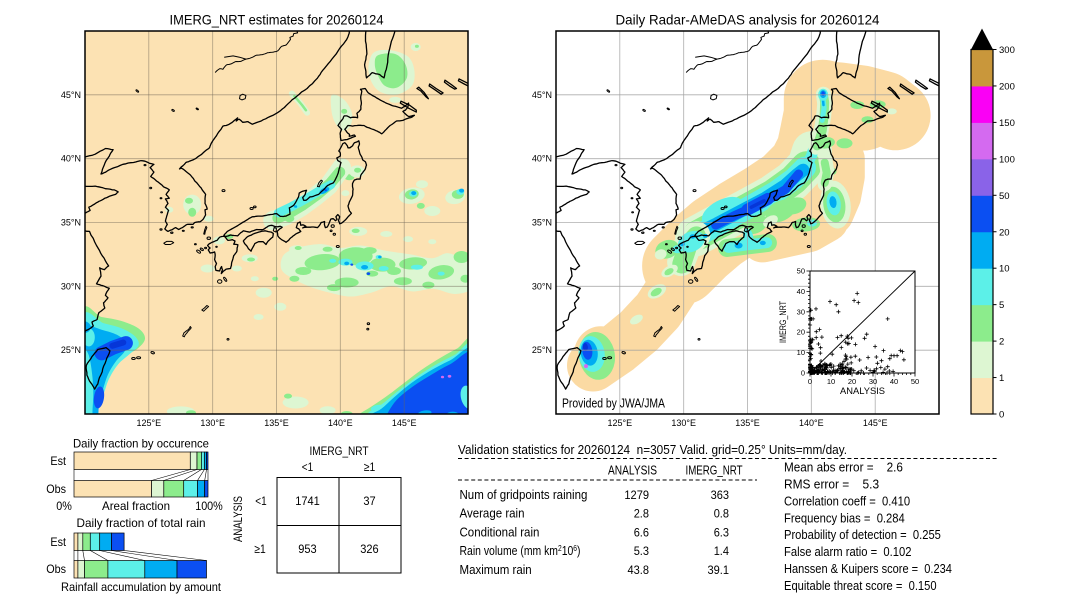 The image size is (1080, 612). I want to click on svg-text: 200, so click(1007, 86).